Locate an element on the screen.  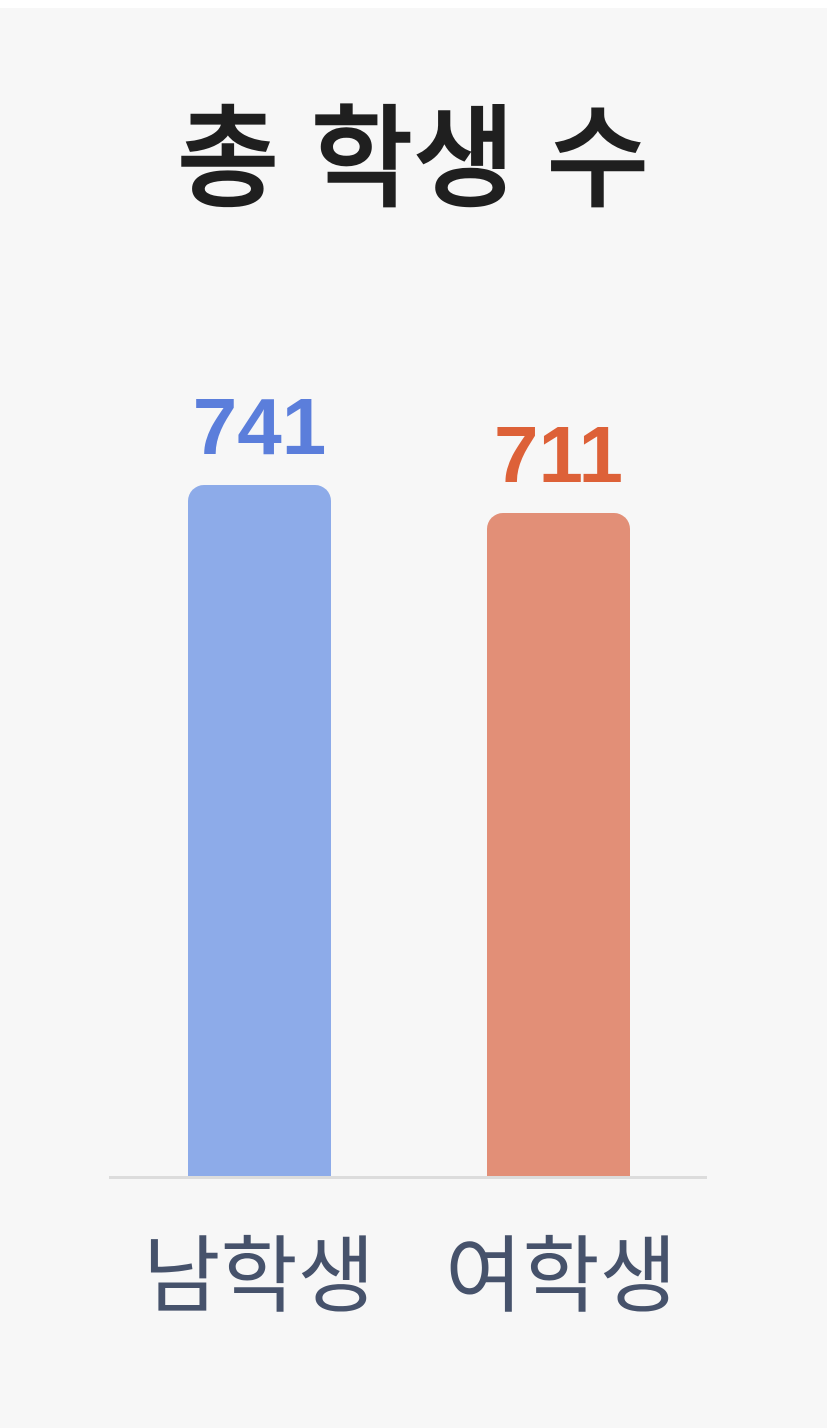
bar-group-male: 741 is located at coordinates (259, 782).